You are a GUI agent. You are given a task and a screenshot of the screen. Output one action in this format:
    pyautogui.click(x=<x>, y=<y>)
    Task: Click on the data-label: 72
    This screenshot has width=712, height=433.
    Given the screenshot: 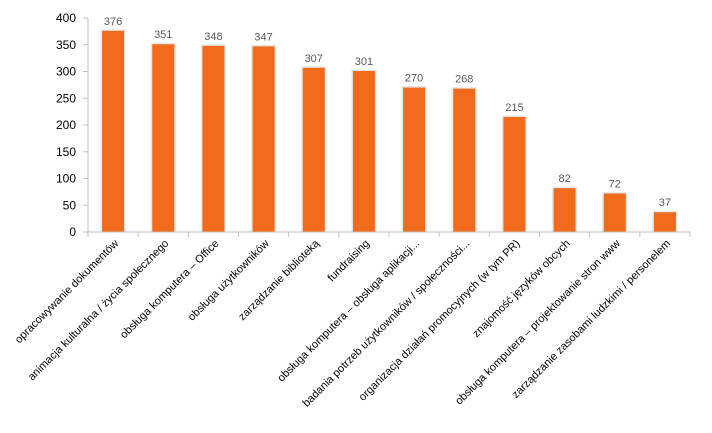 What is the action you would take?
    pyautogui.click(x=615, y=184)
    